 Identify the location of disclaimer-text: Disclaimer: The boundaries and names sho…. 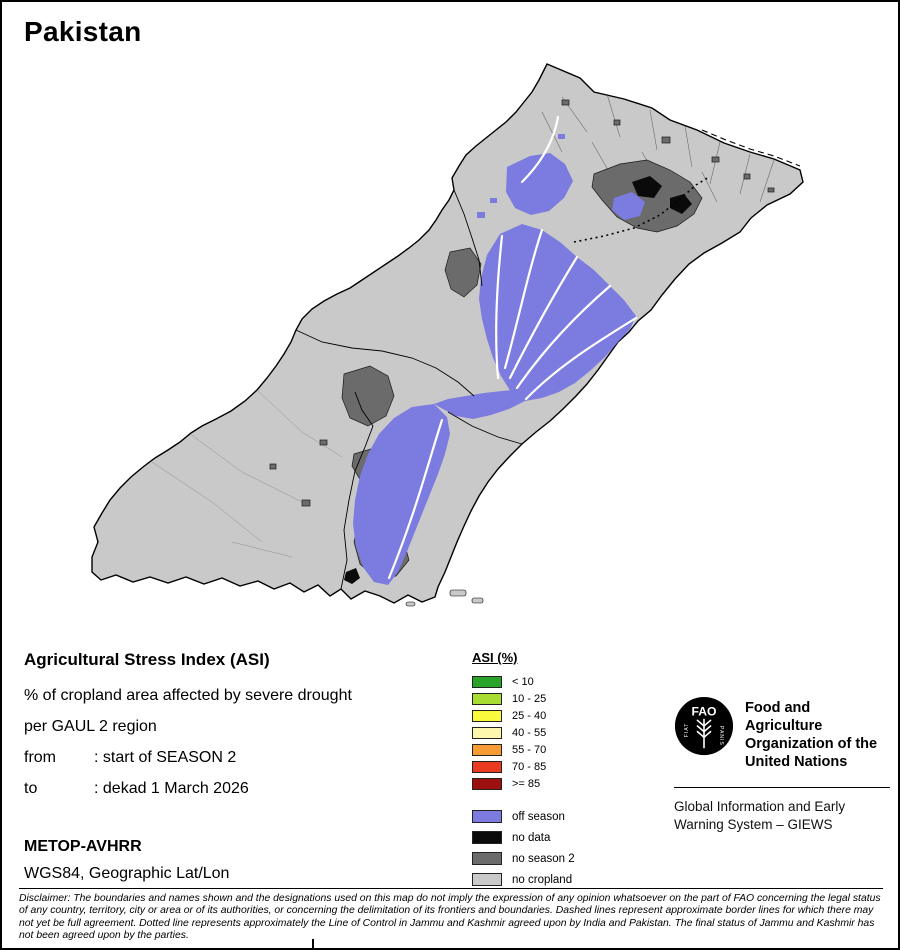
(451, 915).